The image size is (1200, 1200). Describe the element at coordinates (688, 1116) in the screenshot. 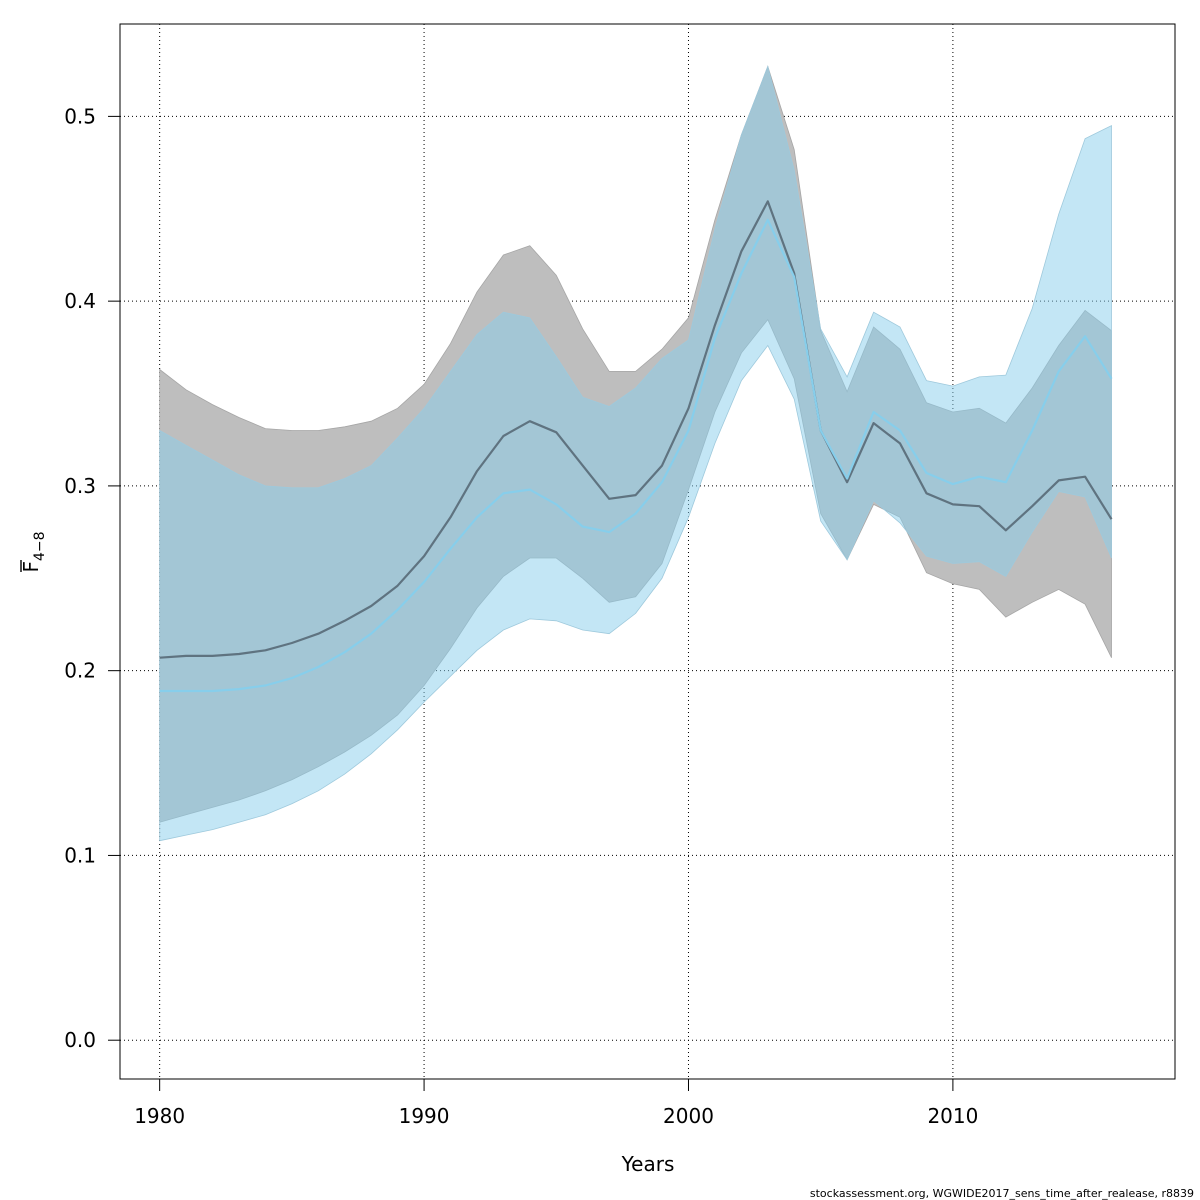

I see `x-tick-label-2: 2000` at that location.